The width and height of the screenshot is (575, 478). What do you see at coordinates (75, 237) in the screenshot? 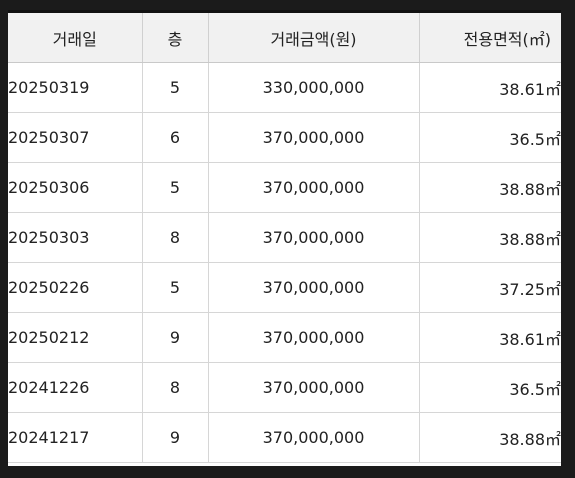
I see `cell-date: 20250303` at bounding box center [75, 237].